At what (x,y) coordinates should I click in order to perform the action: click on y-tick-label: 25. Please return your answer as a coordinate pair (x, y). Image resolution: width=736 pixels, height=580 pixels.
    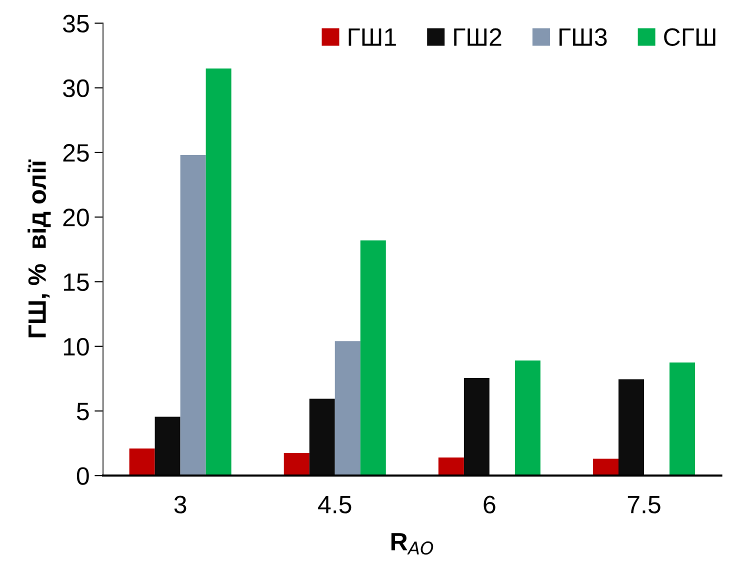
    Looking at the image, I should click on (76, 153).